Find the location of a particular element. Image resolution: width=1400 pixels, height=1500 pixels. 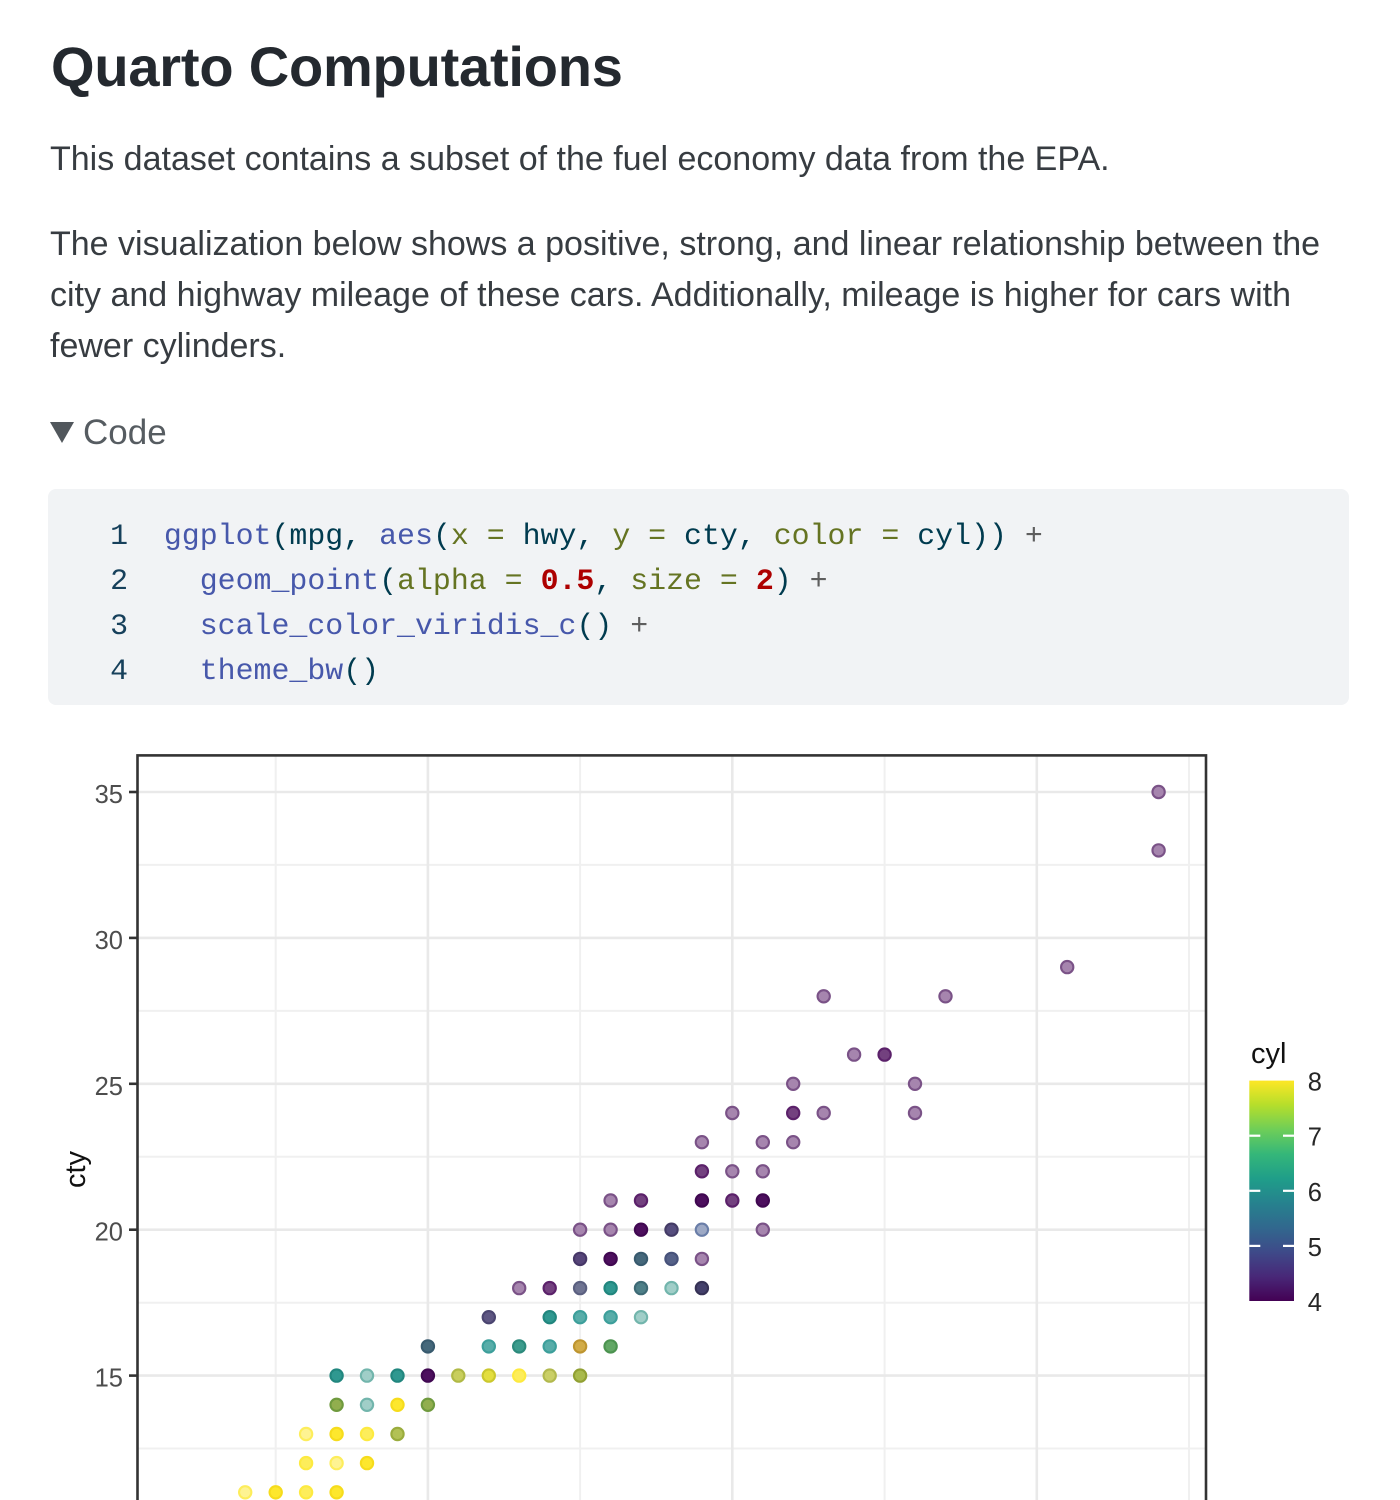

svg-text: 15 is located at coordinates (109, 1379).